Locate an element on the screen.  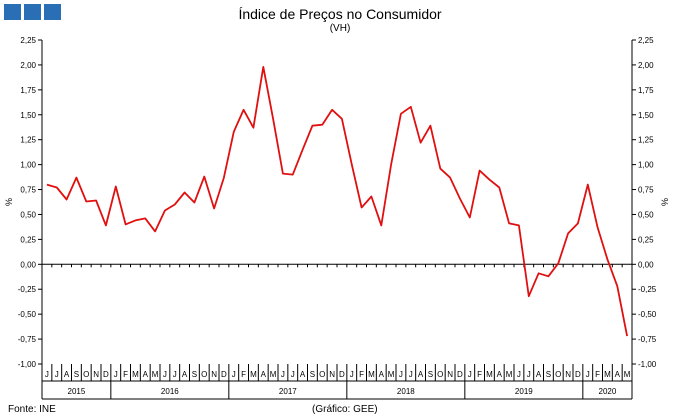
y-tick-label-right: 0,00 is located at coordinates (646, 264).